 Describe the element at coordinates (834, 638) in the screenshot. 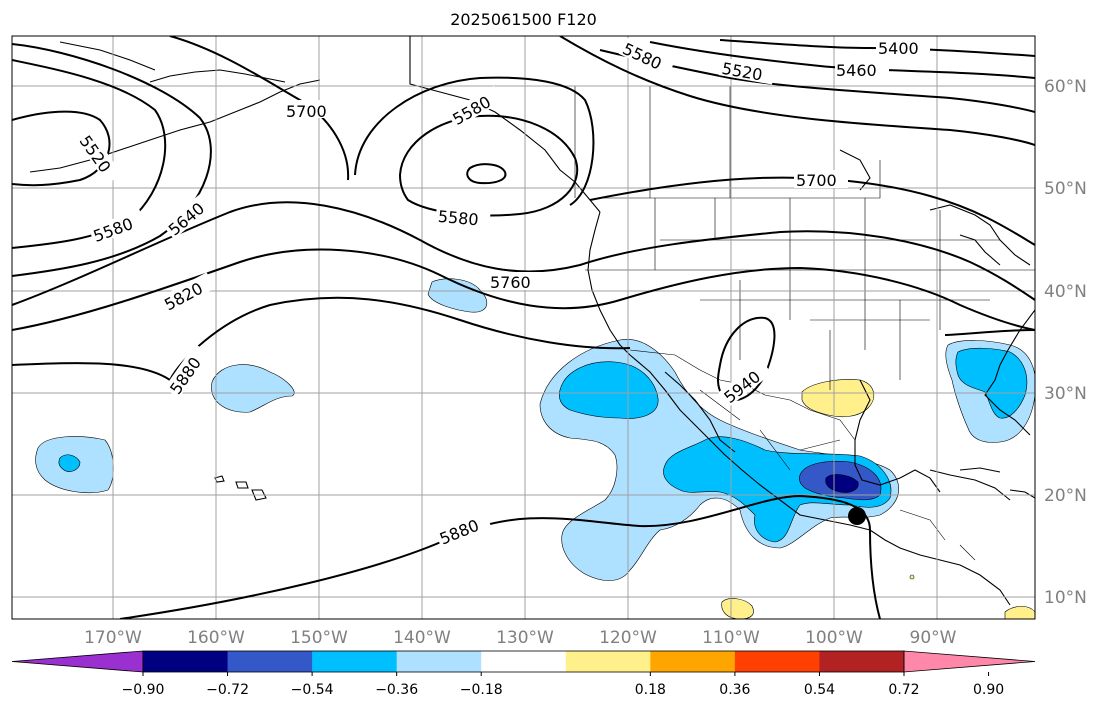

I see `lon-label-100w: 100°W` at that location.